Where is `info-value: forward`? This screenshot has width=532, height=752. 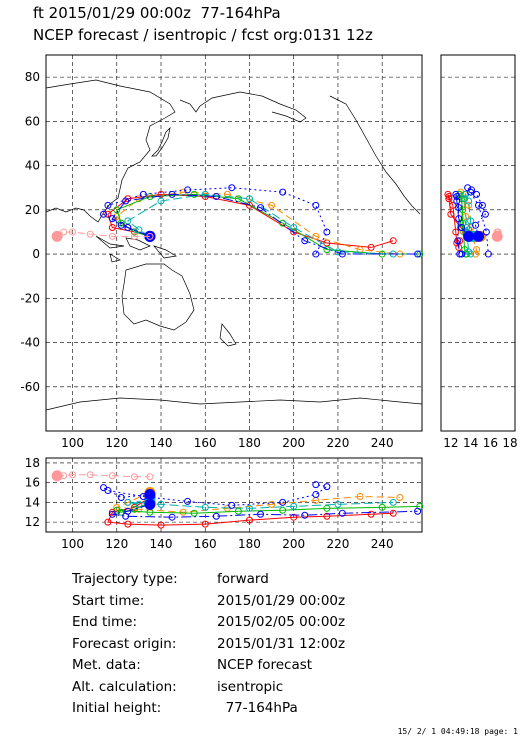 info-value: forward is located at coordinates (243, 579).